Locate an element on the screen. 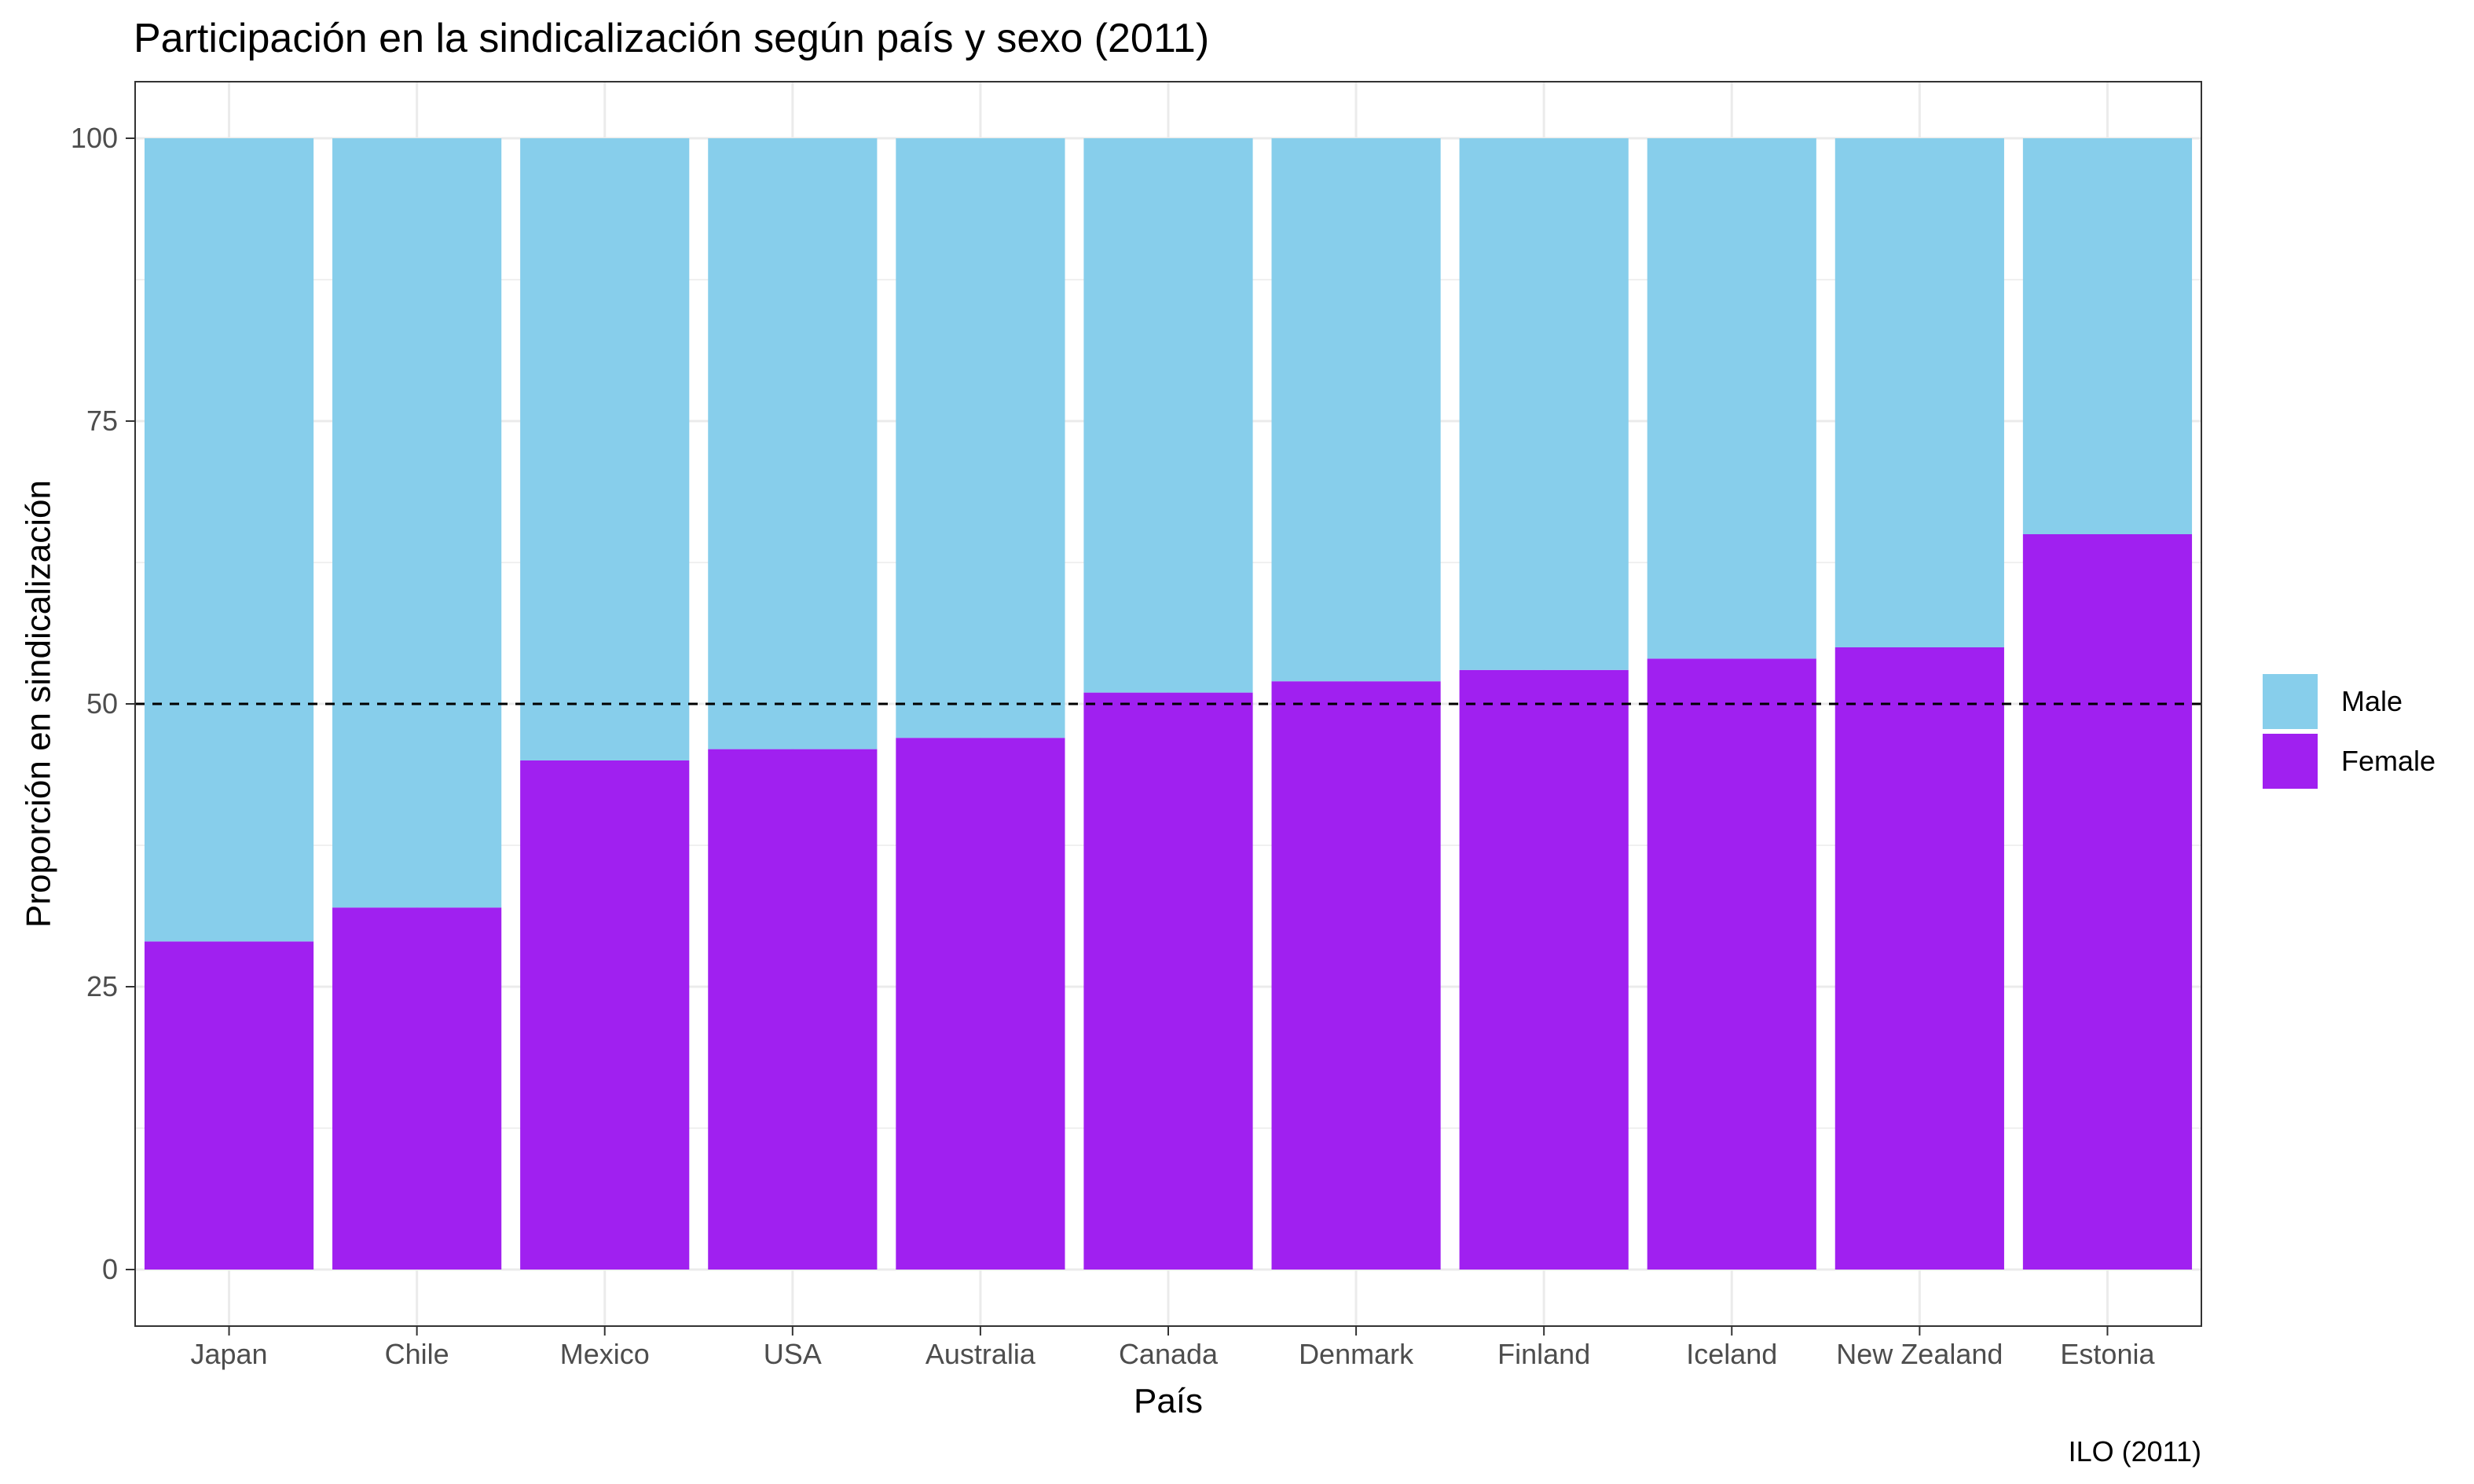  y-tick-label: 25 is located at coordinates (102, 986).